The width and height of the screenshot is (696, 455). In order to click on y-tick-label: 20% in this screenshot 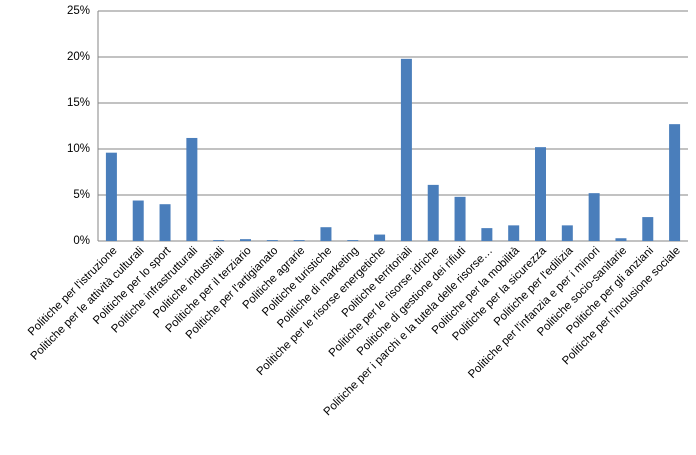, I will do `click(78, 57)`.